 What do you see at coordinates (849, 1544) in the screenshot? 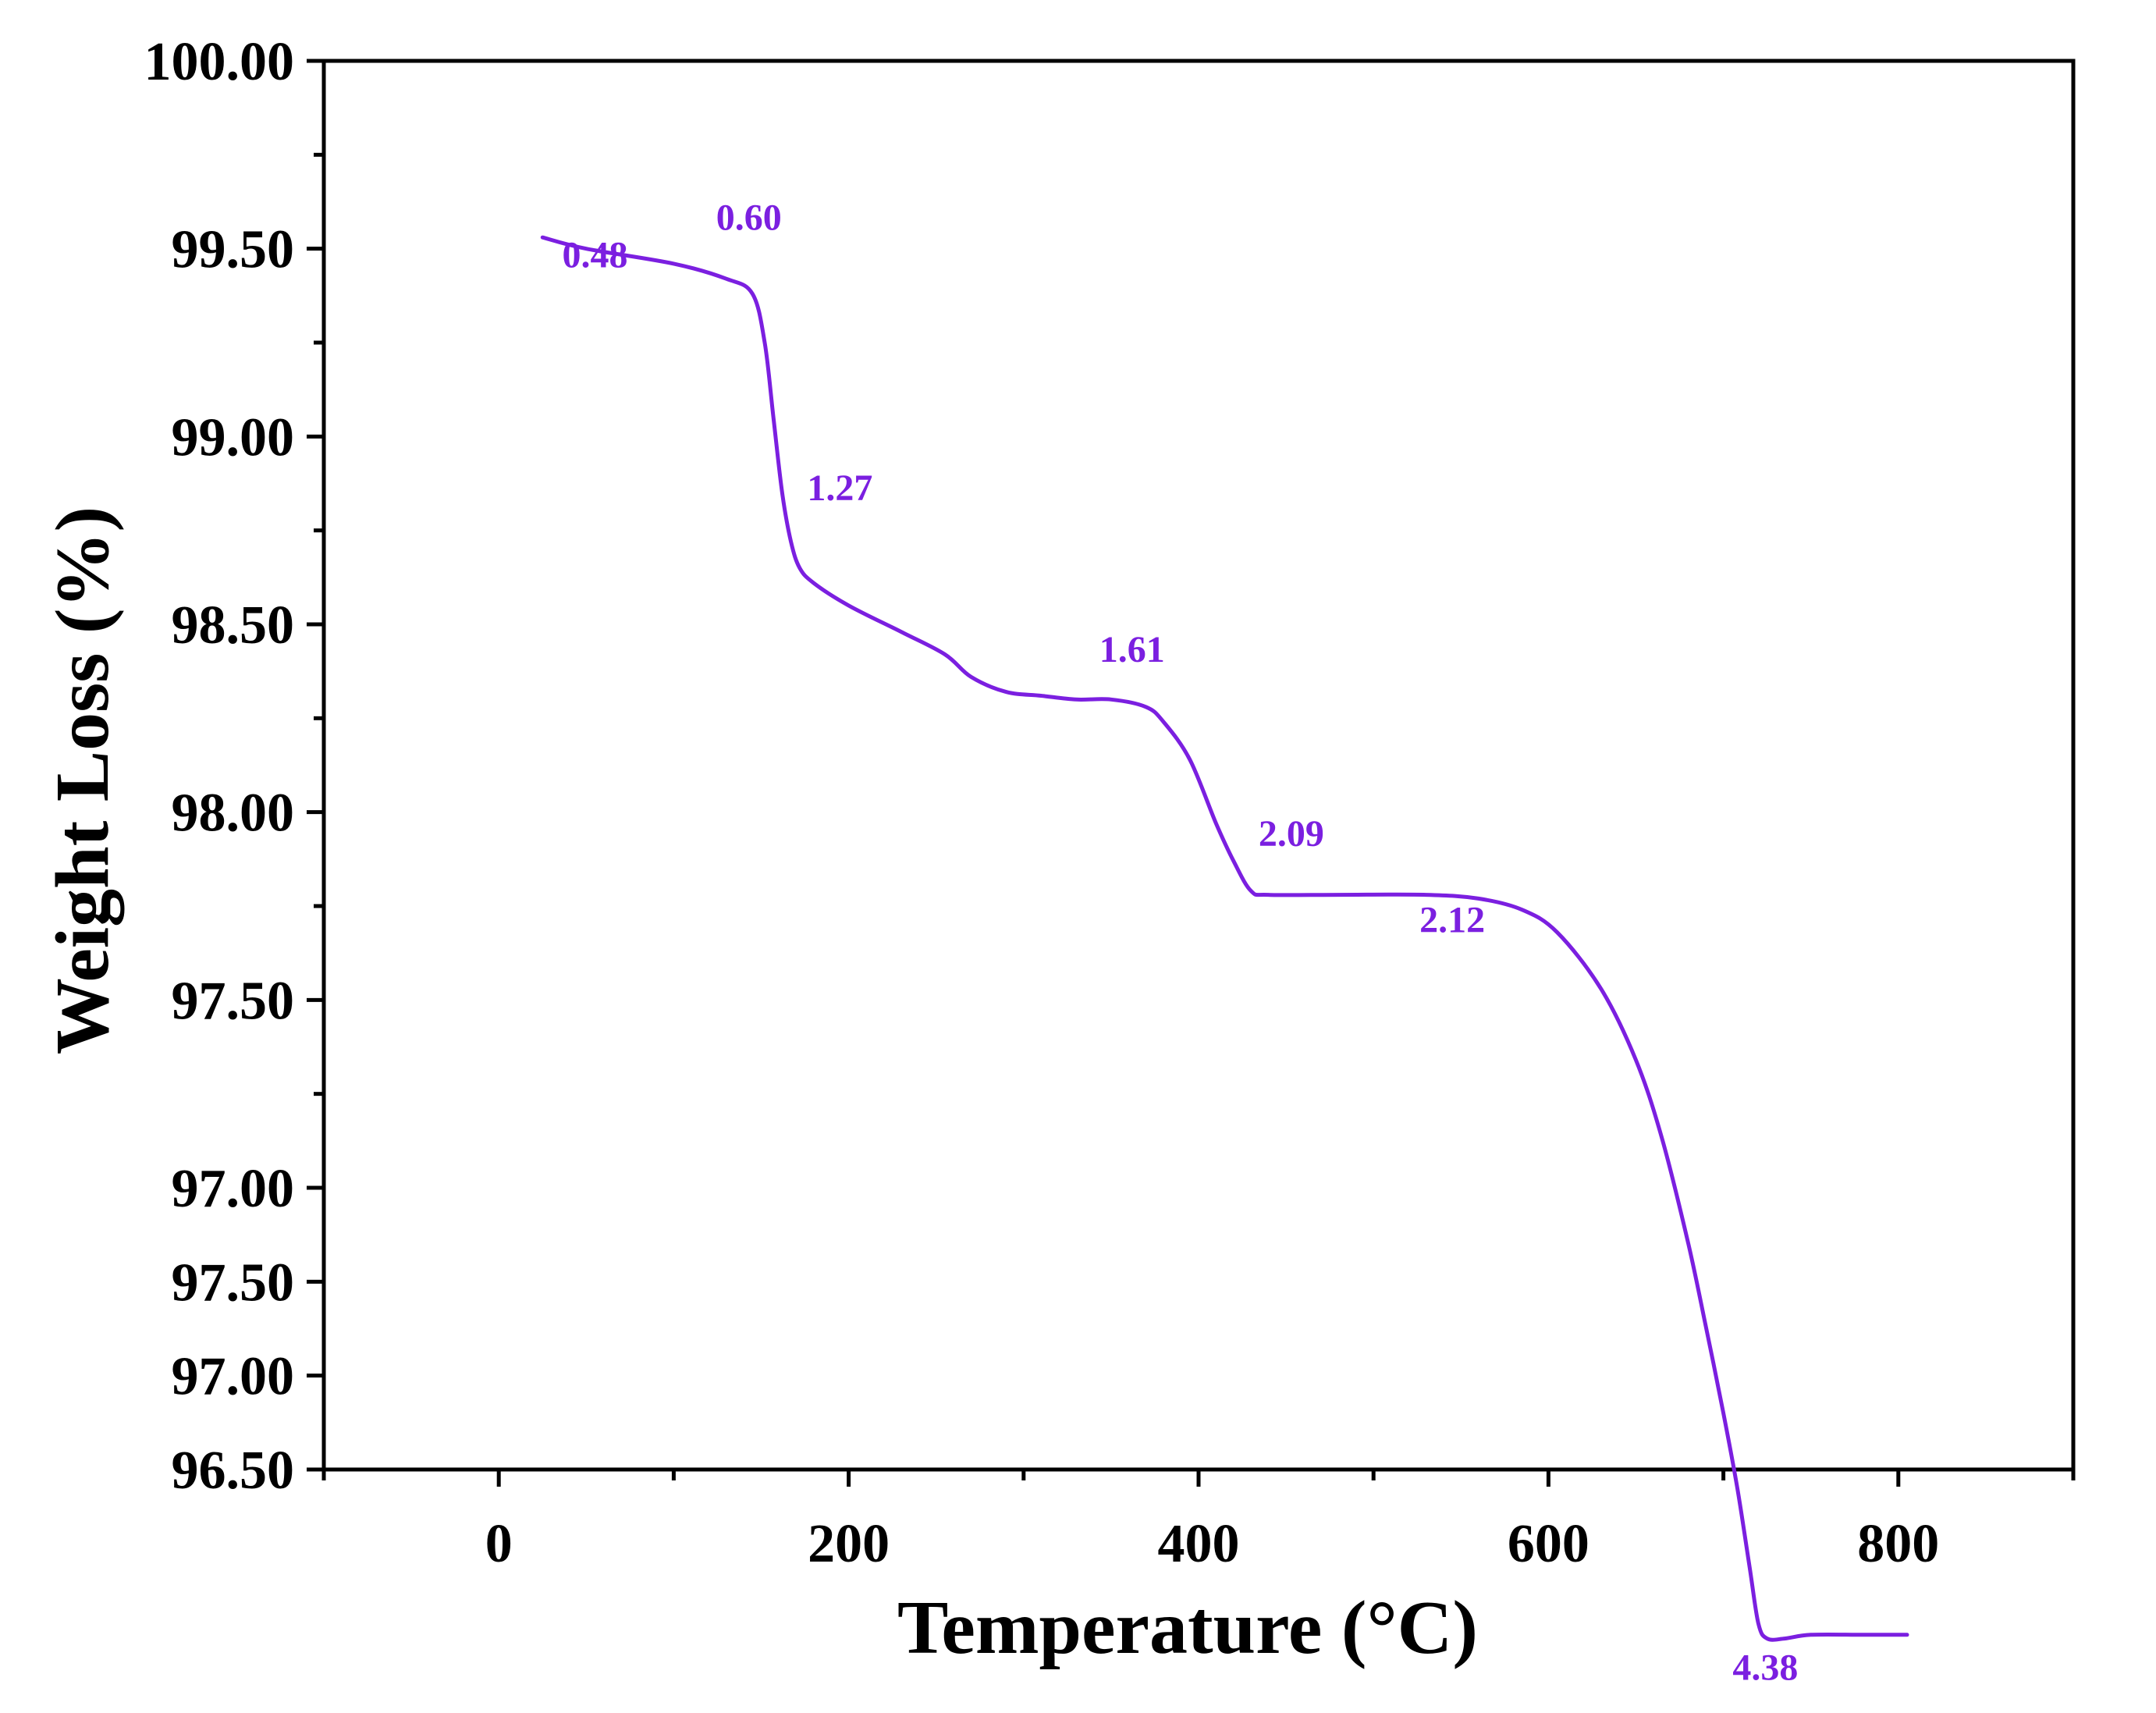
I see `x-tick-label: 200` at bounding box center [849, 1544].